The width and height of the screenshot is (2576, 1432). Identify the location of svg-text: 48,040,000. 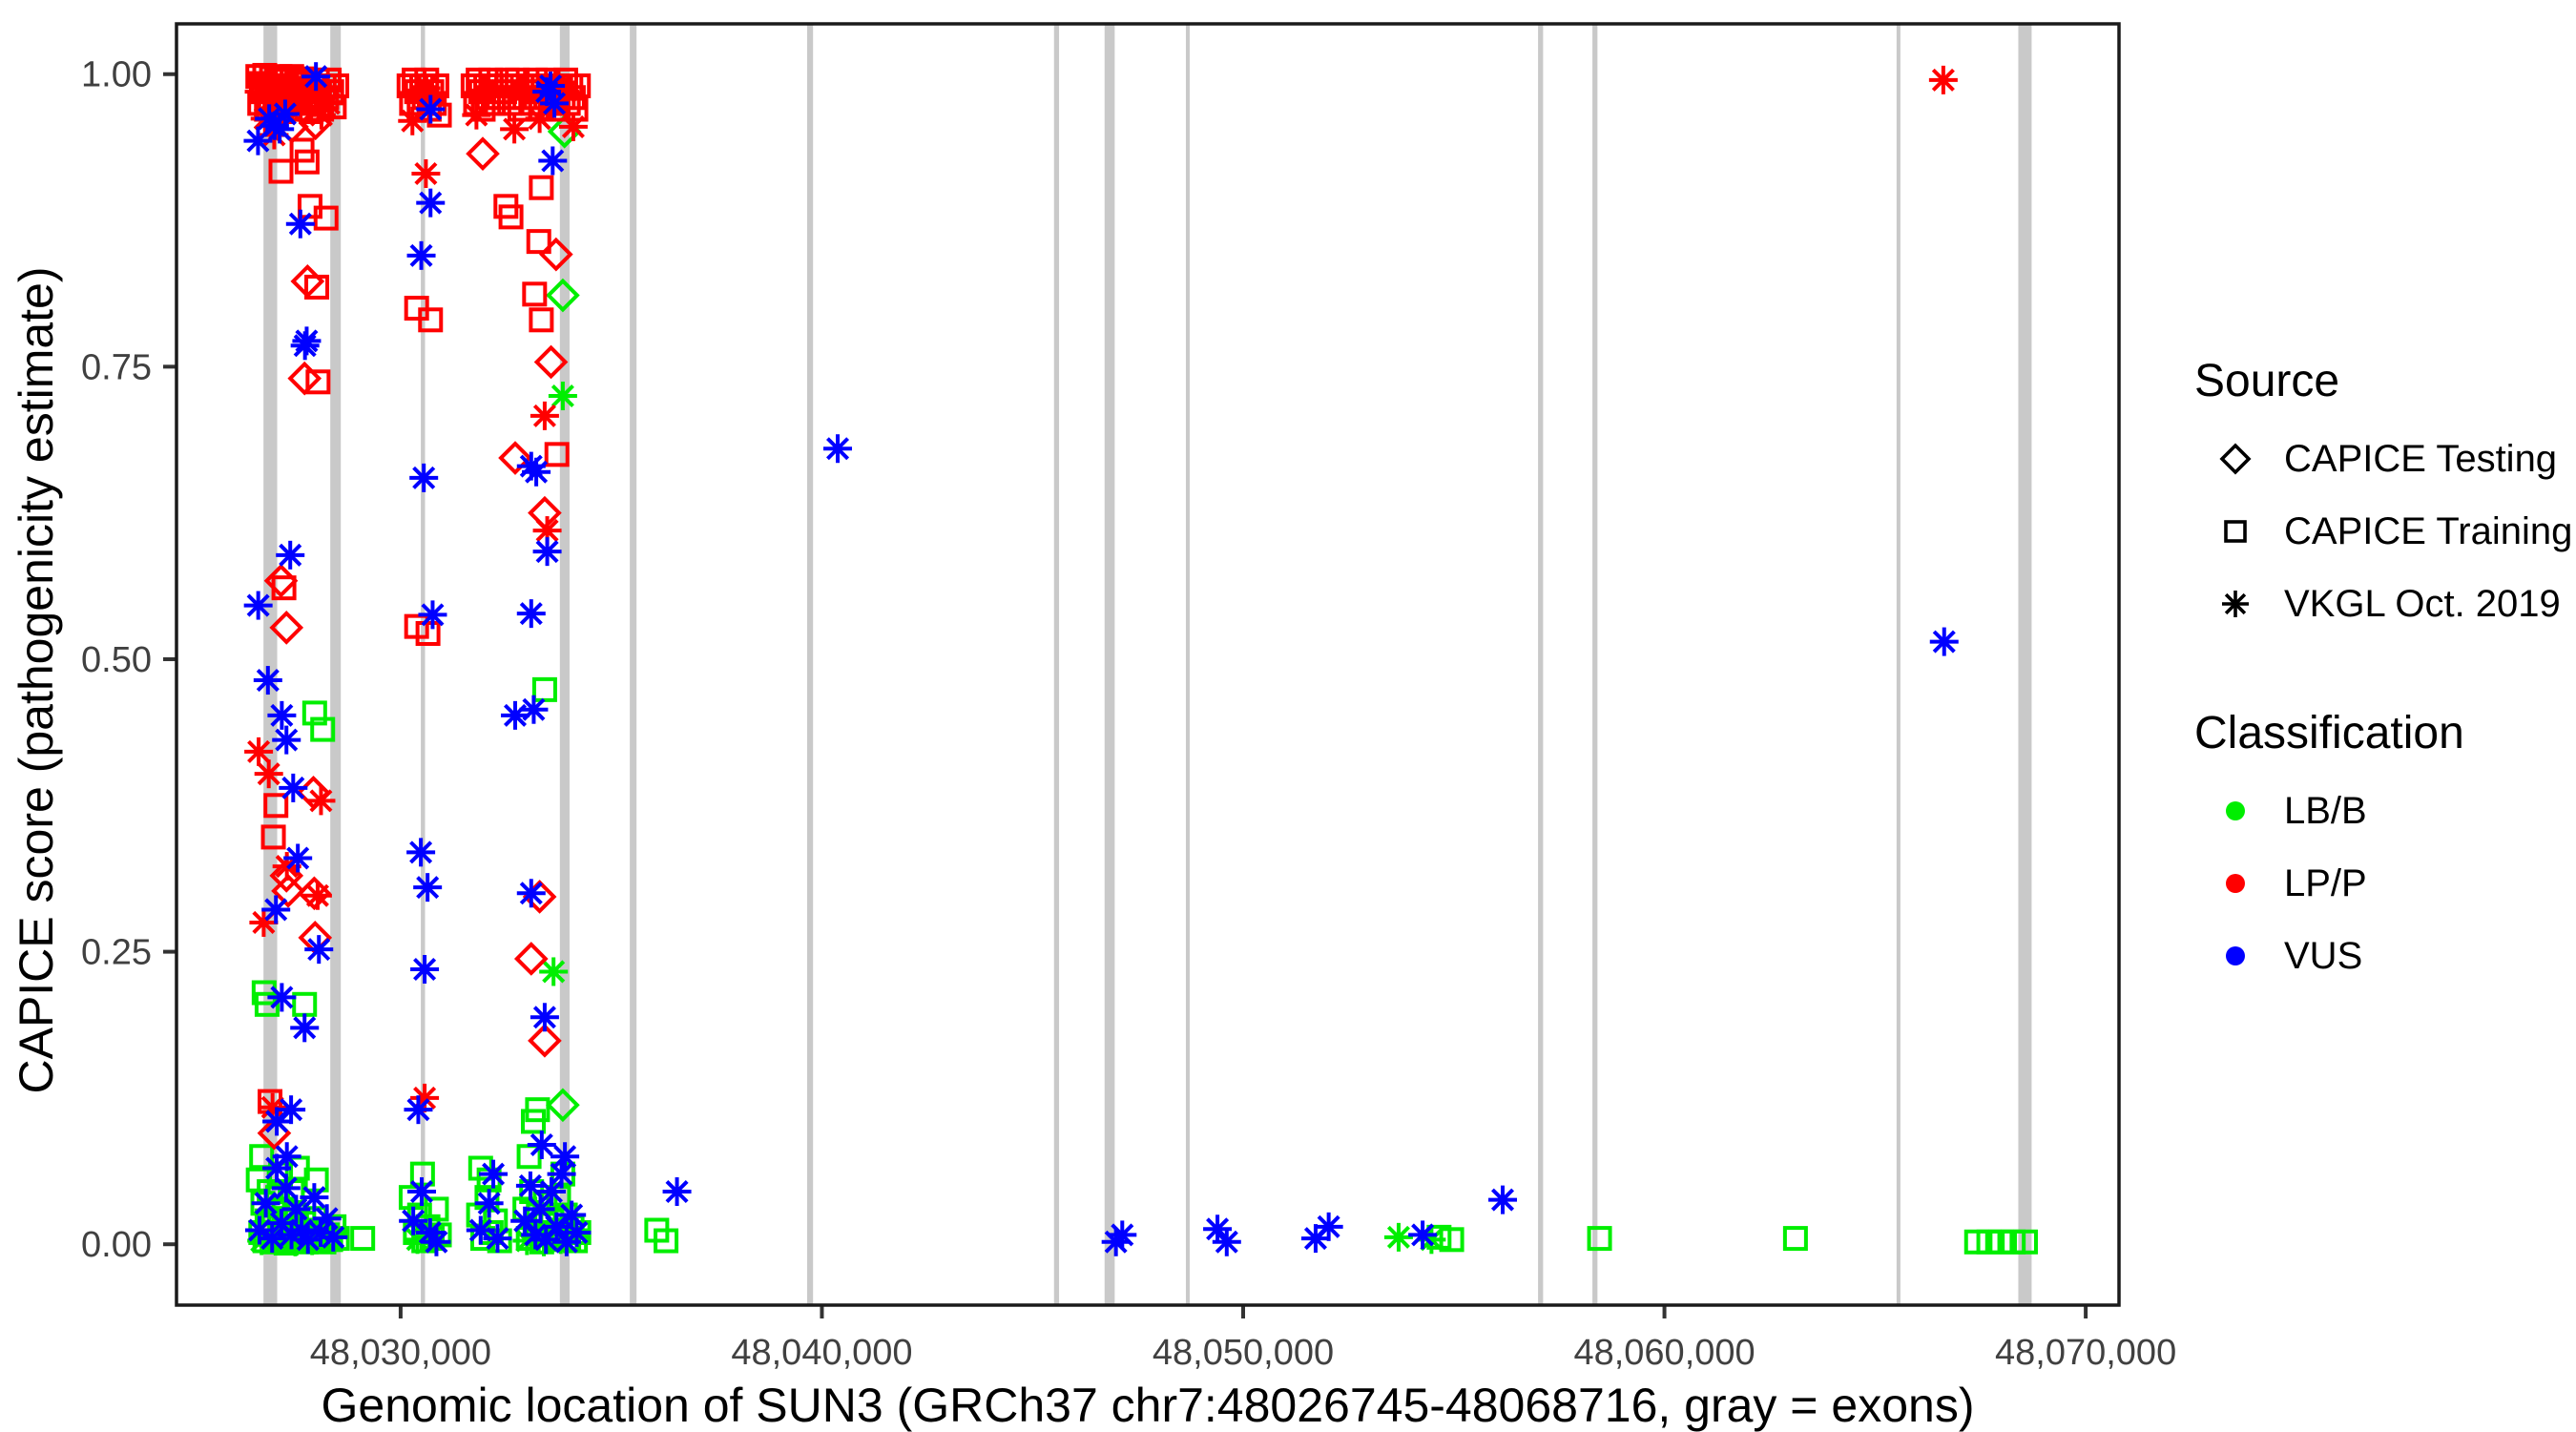
(821, 1353).